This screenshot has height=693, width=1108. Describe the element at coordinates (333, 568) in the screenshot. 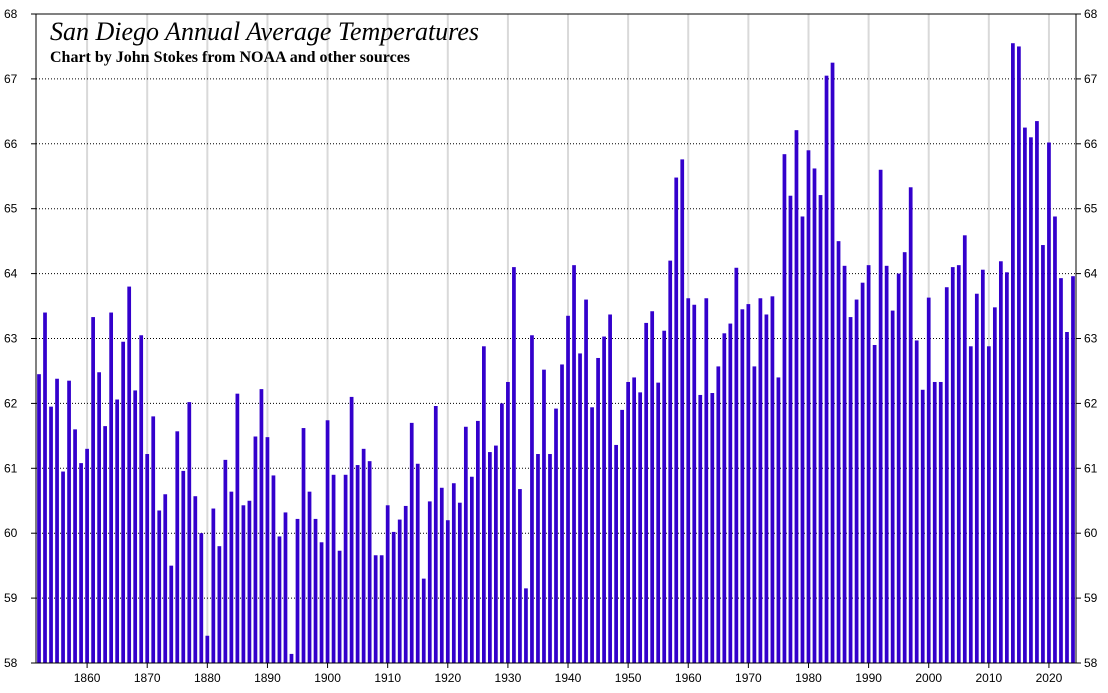

I see `bar-1901` at that location.